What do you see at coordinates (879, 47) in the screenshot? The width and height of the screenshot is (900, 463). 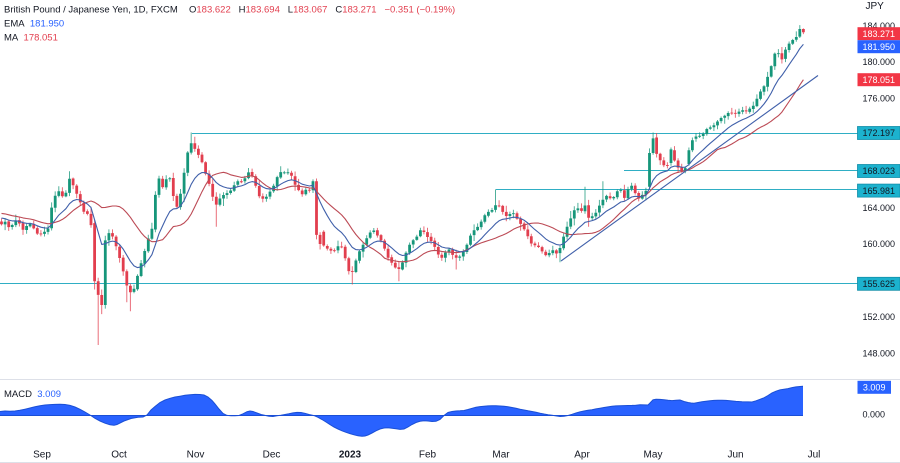 I see `svg-text: 181.950` at bounding box center [879, 47].